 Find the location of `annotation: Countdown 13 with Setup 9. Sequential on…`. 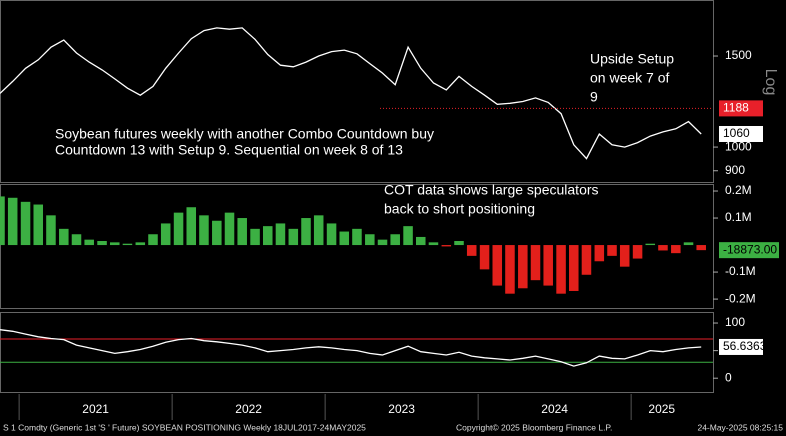

annotation: Countdown 13 with Setup 9. Sequential on… is located at coordinates (229, 150).